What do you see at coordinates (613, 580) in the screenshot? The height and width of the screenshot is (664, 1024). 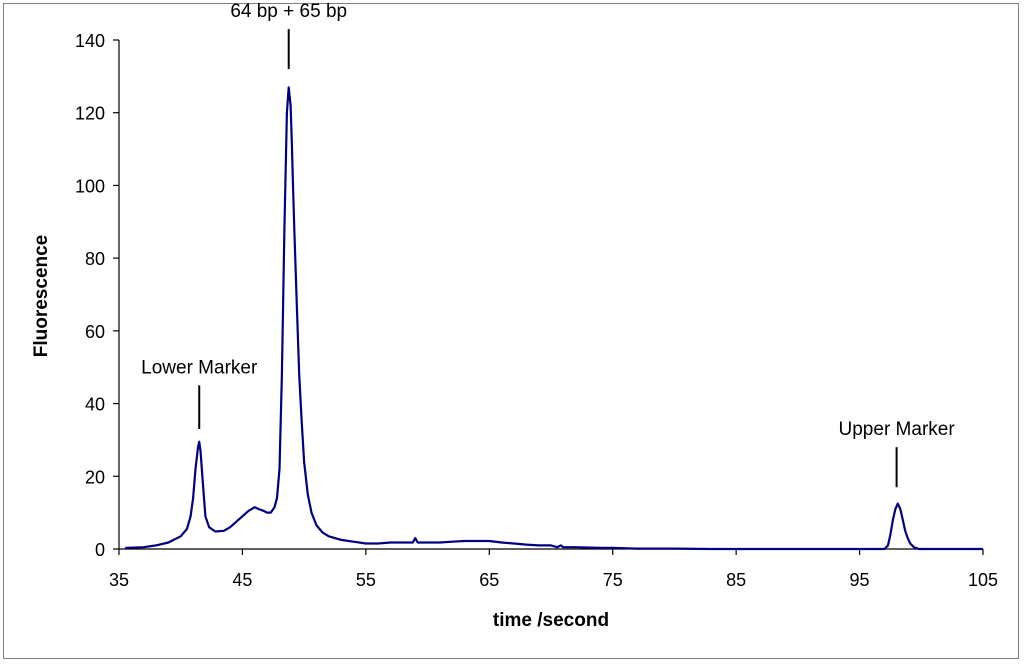 I see `x-tick-label: 75` at bounding box center [613, 580].